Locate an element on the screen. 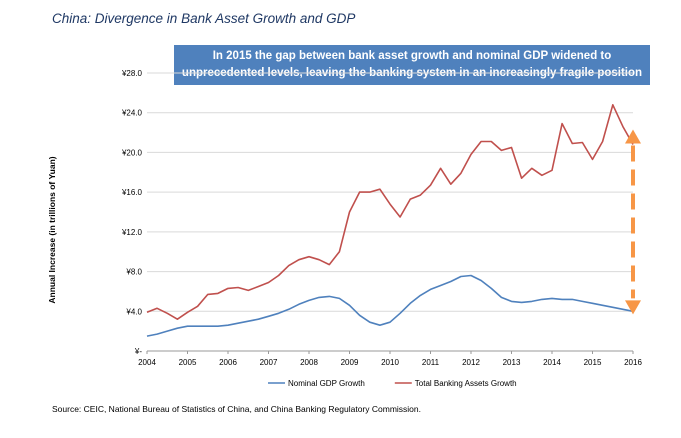 This screenshot has height=438, width=681. x-tick-label: 2009 is located at coordinates (350, 362).